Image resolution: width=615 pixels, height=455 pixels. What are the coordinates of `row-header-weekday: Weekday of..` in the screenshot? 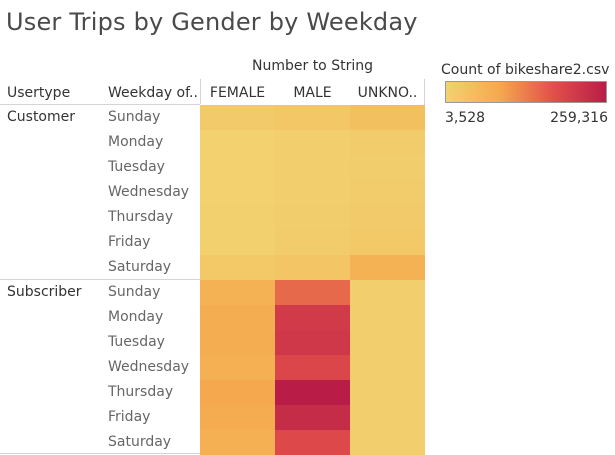 It's located at (153, 93).